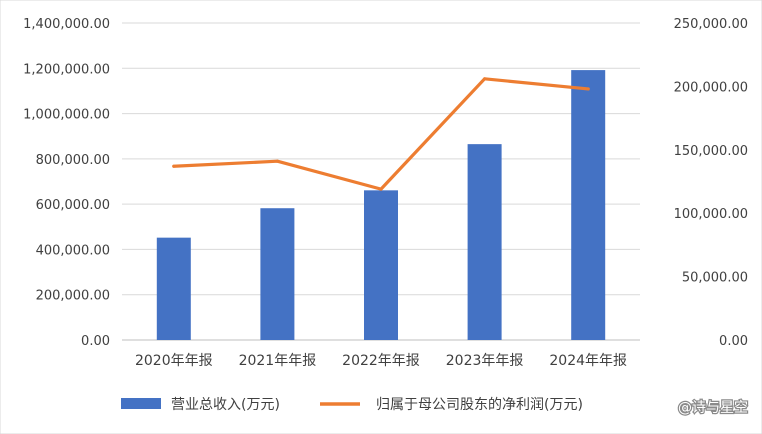 This screenshot has width=762, height=434. What do you see at coordinates (733, 341) in the screenshot?
I see `right-axis-tick-label: 0.00` at bounding box center [733, 341].